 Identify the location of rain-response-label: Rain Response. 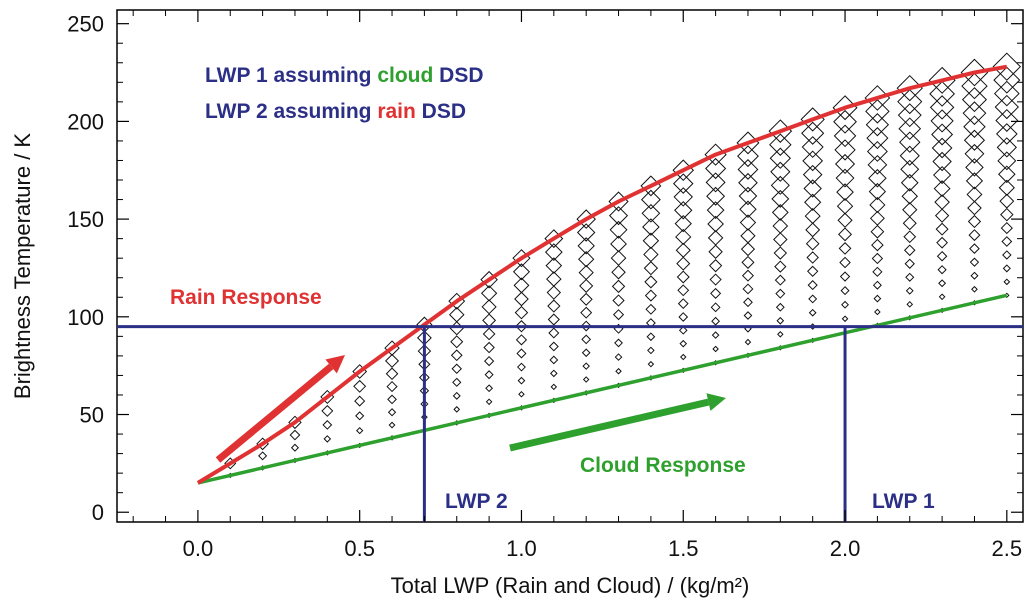
(246, 297).